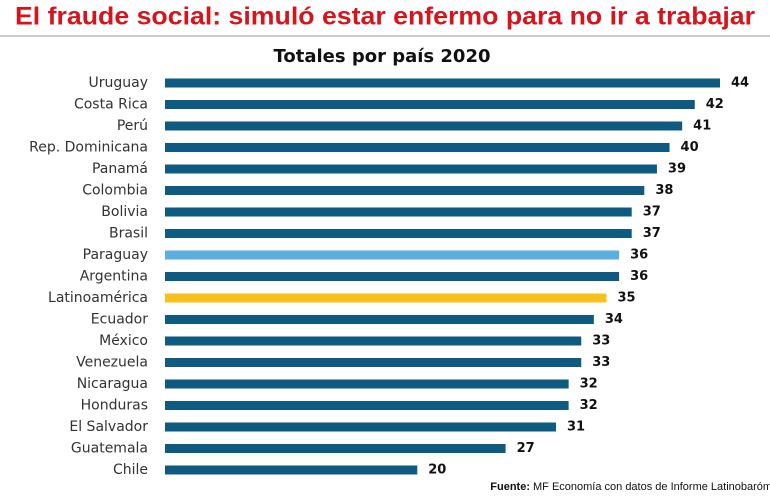 The image size is (770, 498). Describe the element at coordinates (98, 298) in the screenshot. I see `category-label: Latinoamérica` at that location.